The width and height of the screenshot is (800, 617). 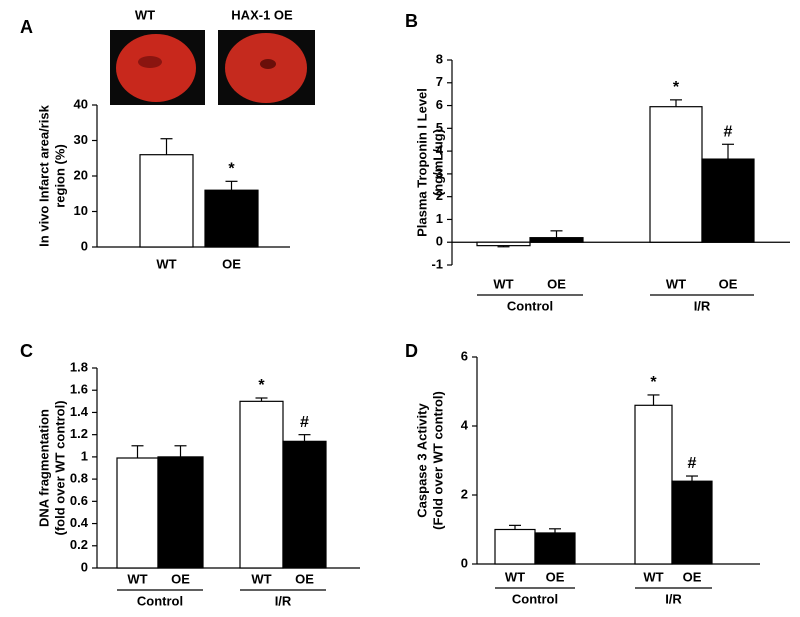 What do you see at coordinates (43, 175) in the screenshot?
I see `y-axis-label: In vivo Infarct area/risk` at bounding box center [43, 175].